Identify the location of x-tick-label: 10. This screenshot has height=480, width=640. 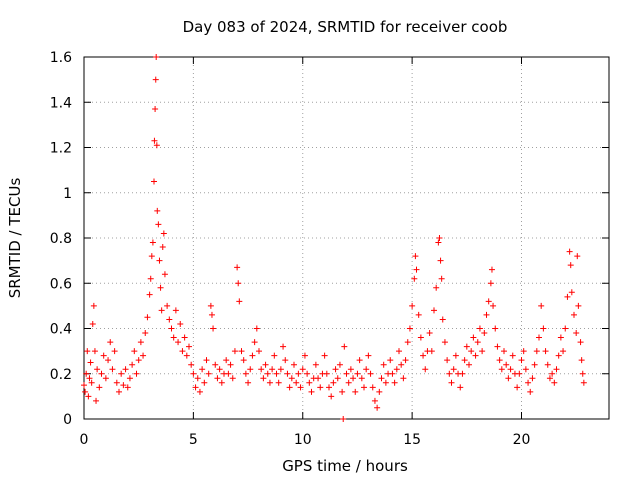
(303, 440).